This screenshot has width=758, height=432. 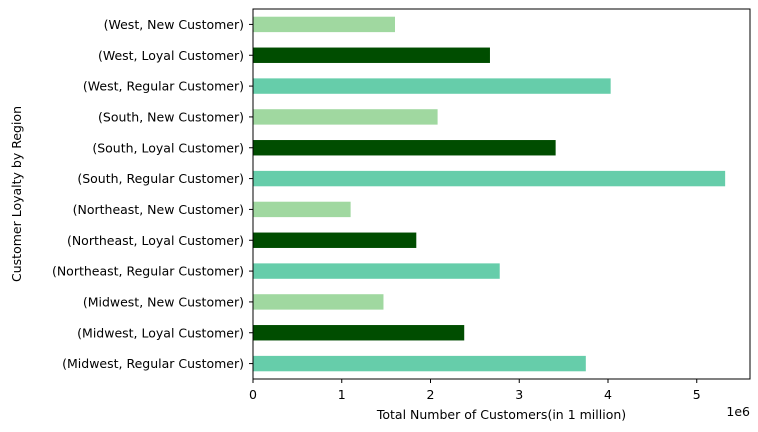 I want to click on x-tick-label: 1, so click(x=342, y=394).